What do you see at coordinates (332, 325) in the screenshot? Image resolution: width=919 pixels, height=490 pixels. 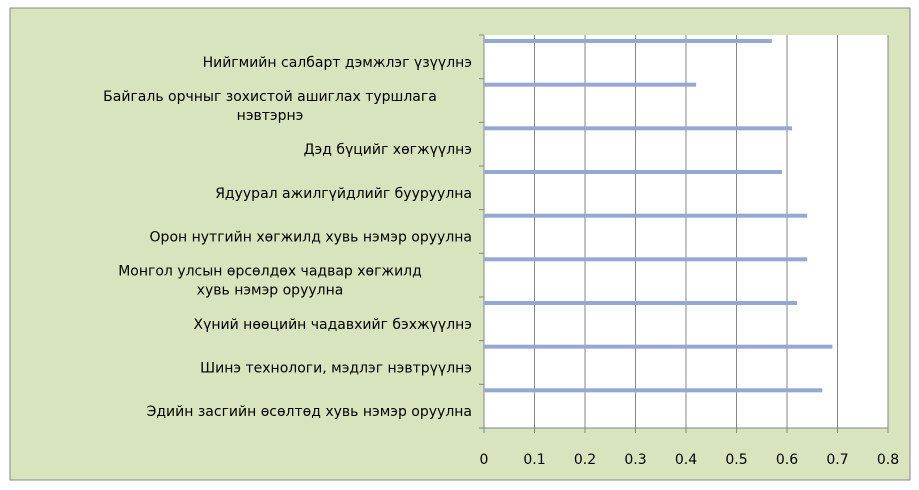 I see `y-tick-label: Хүний нөөцийн чадавхийг бэхжүүлнэ` at bounding box center [332, 325].